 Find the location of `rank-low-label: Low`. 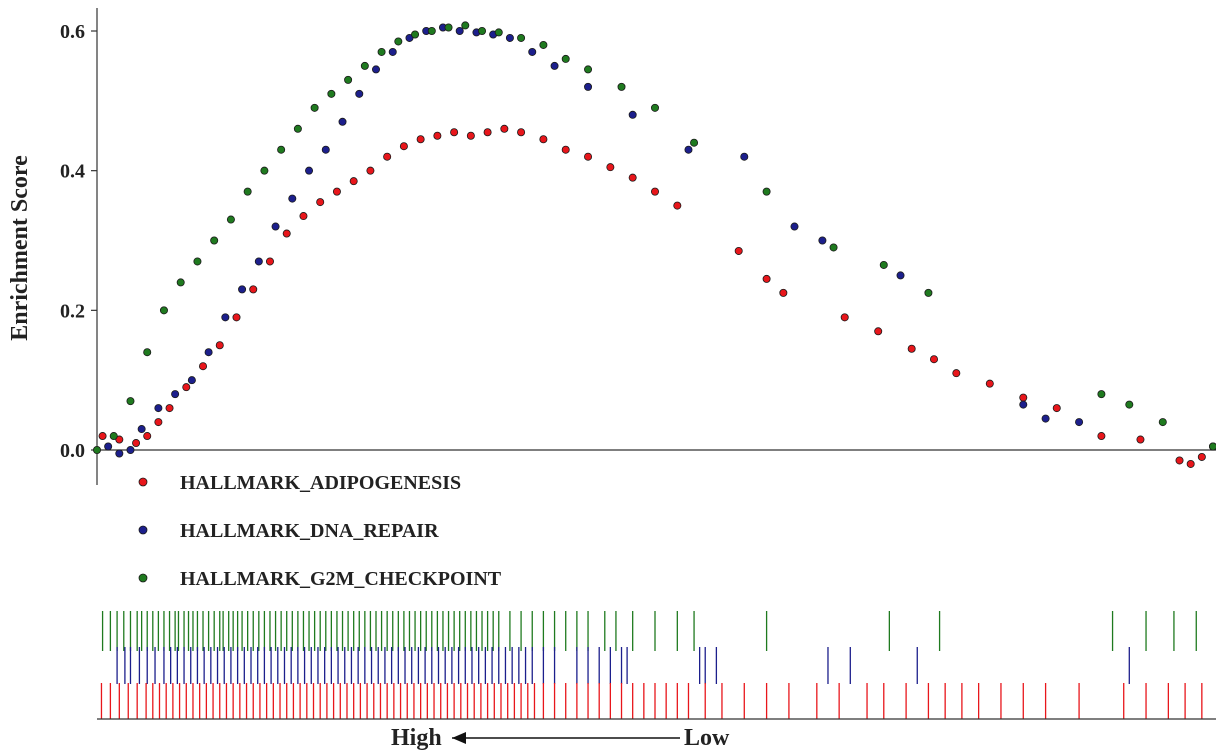

rank-low-label: Low is located at coordinates (707, 738).